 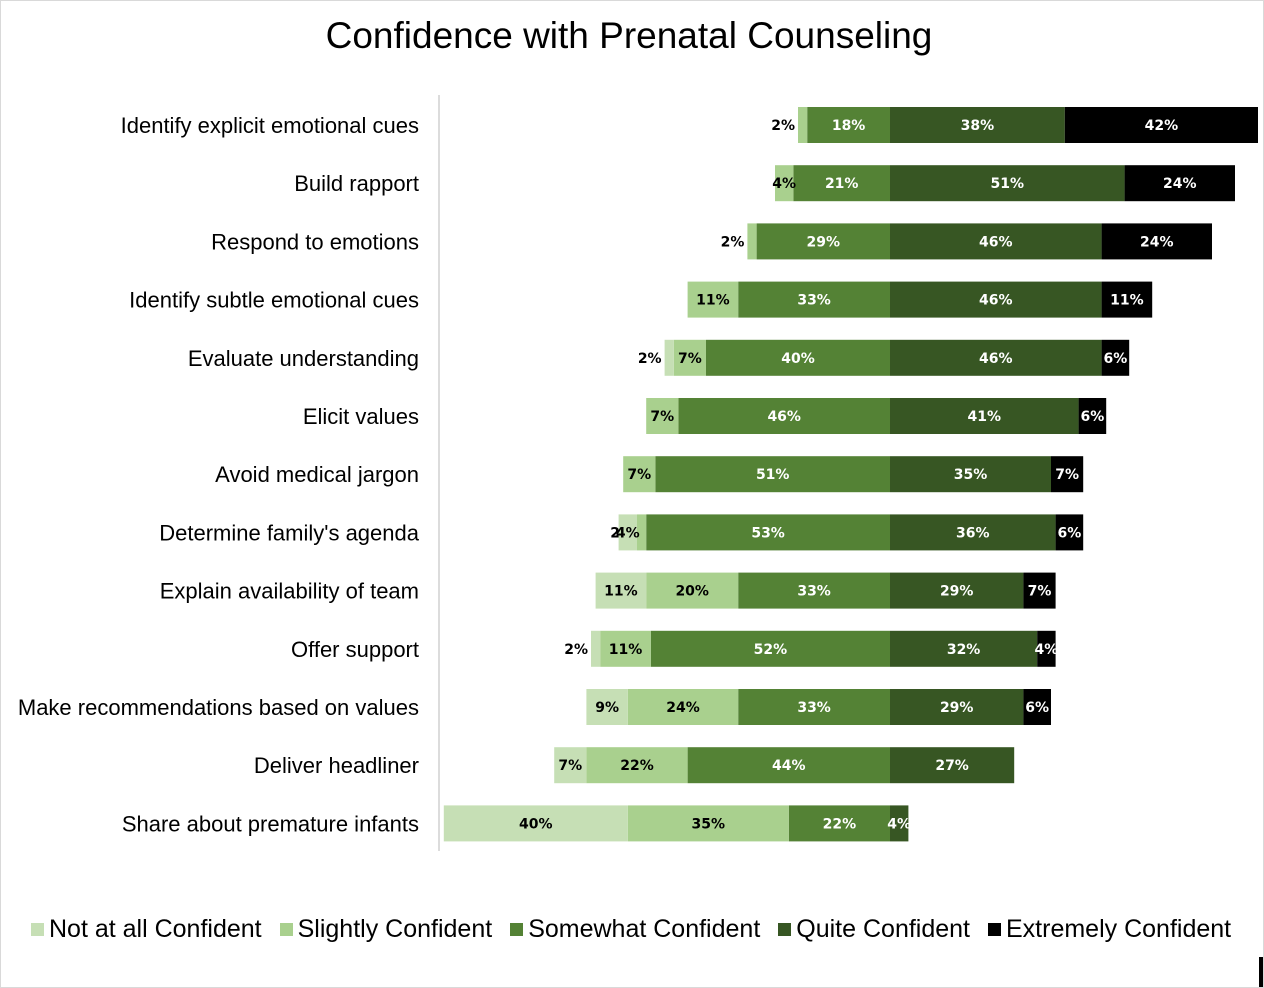 I want to click on data-label: 38%, so click(x=978, y=126).